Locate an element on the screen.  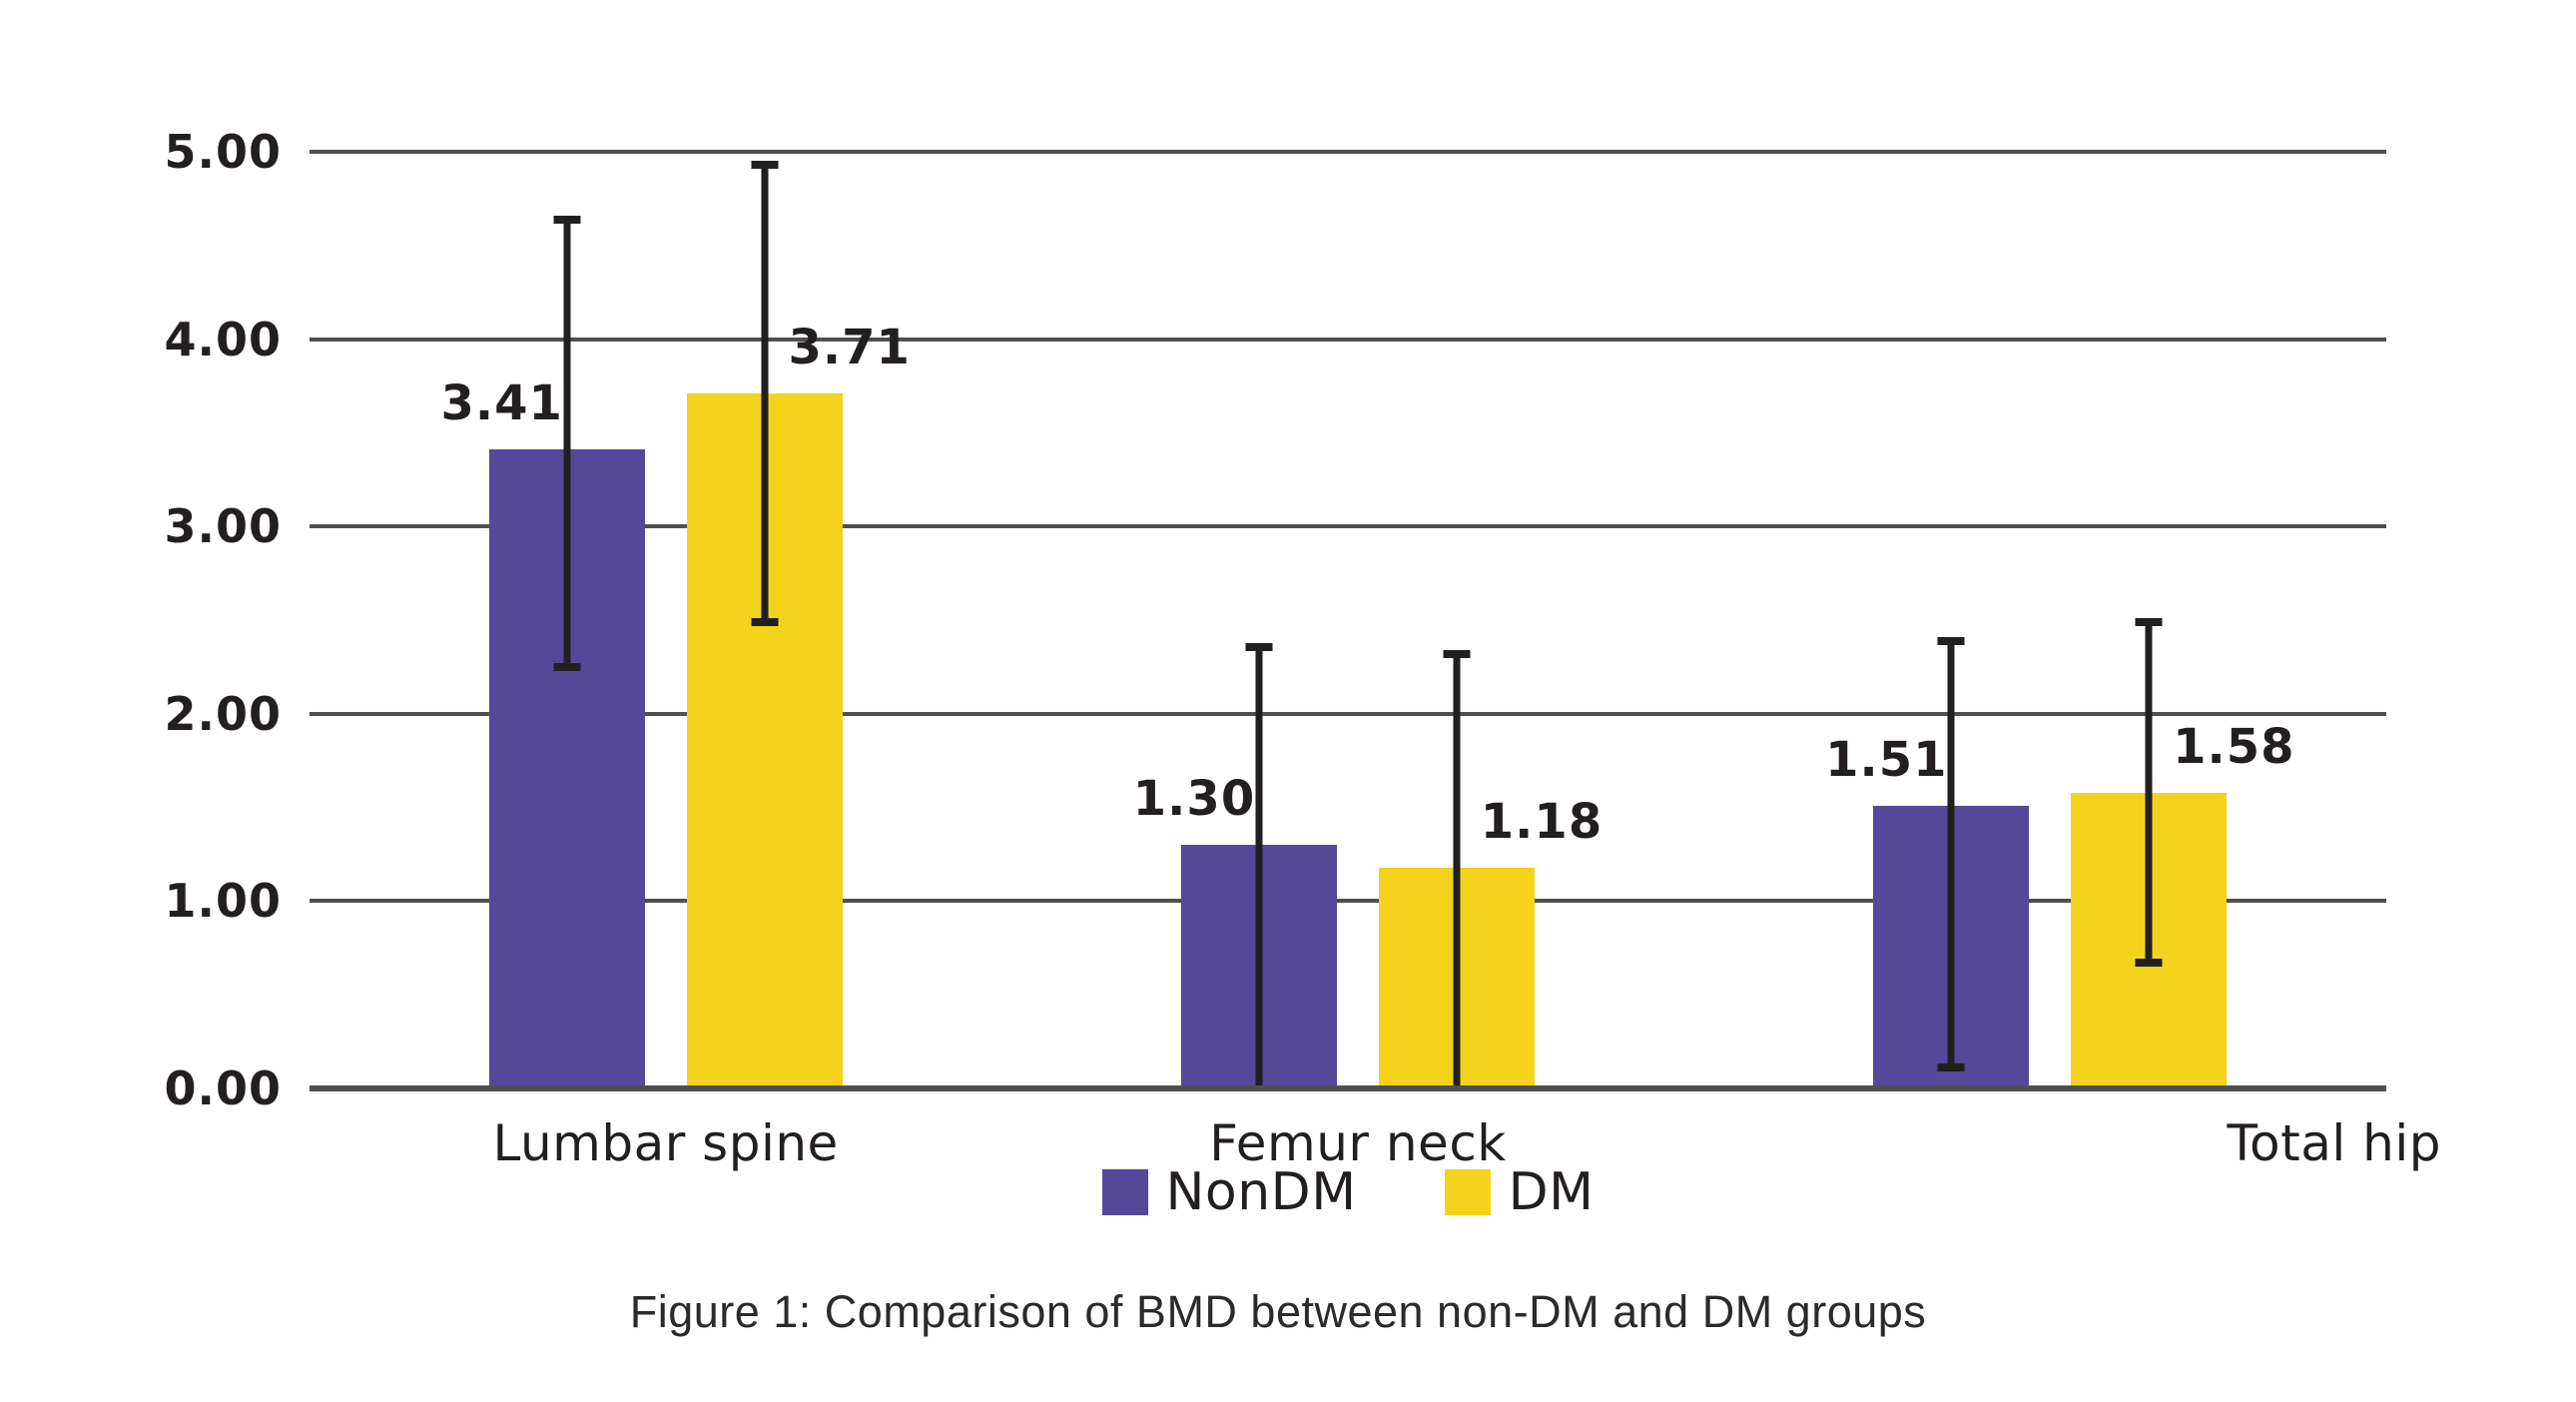
gridline-2.00 is located at coordinates (1348, 713).